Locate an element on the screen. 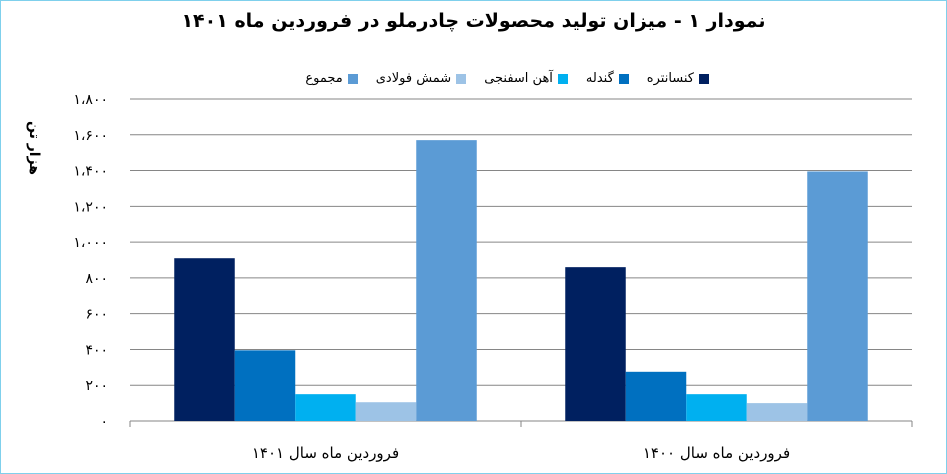 The height and width of the screenshot is (474, 947). y-tick-label: ۶۰۰ is located at coordinates (96, 315).